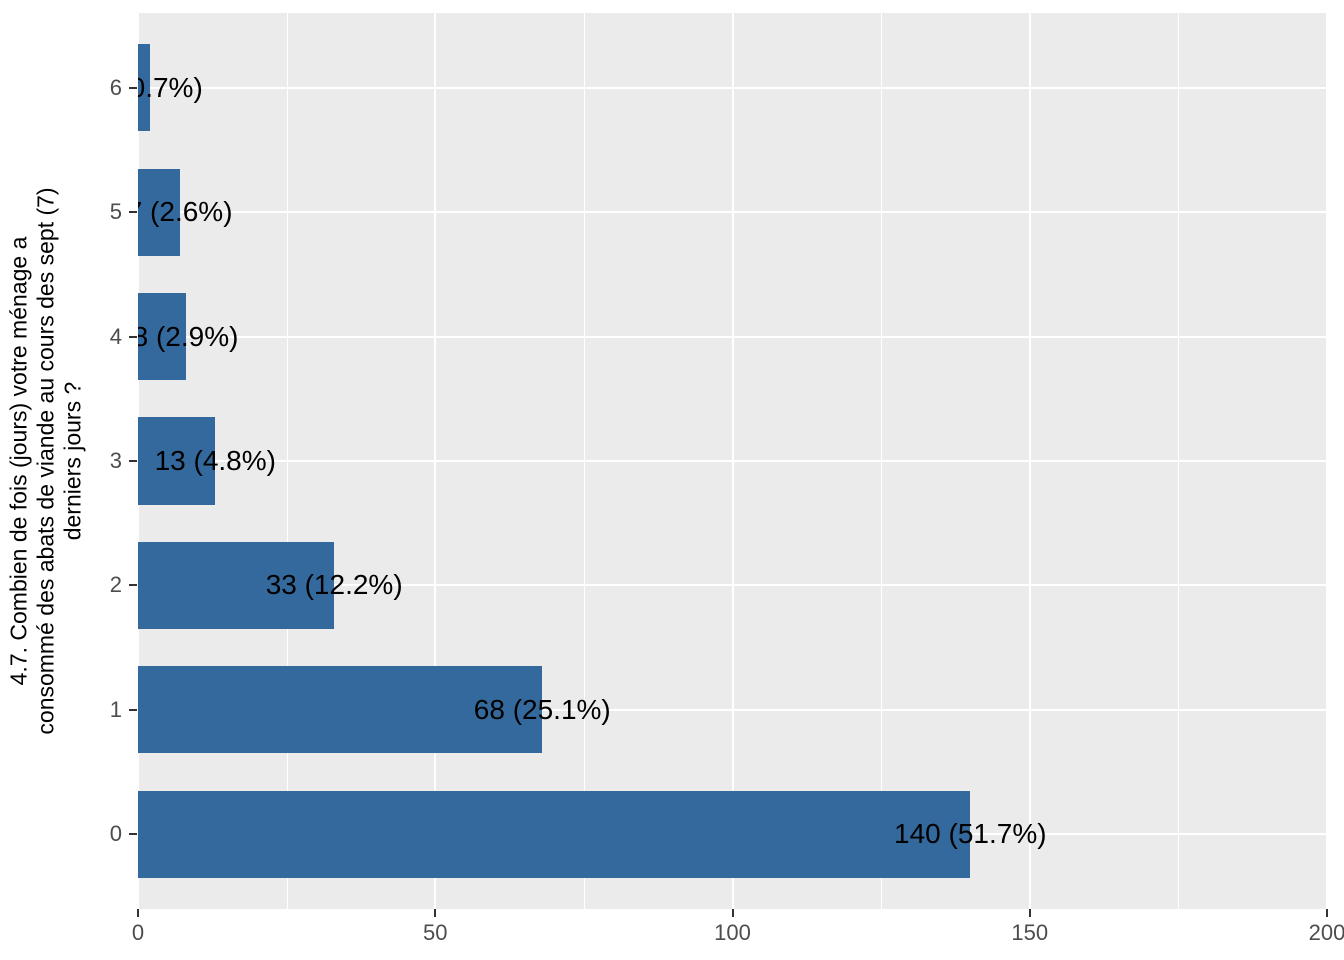  I want to click on y-tick-label: 1, so click(115, 709).